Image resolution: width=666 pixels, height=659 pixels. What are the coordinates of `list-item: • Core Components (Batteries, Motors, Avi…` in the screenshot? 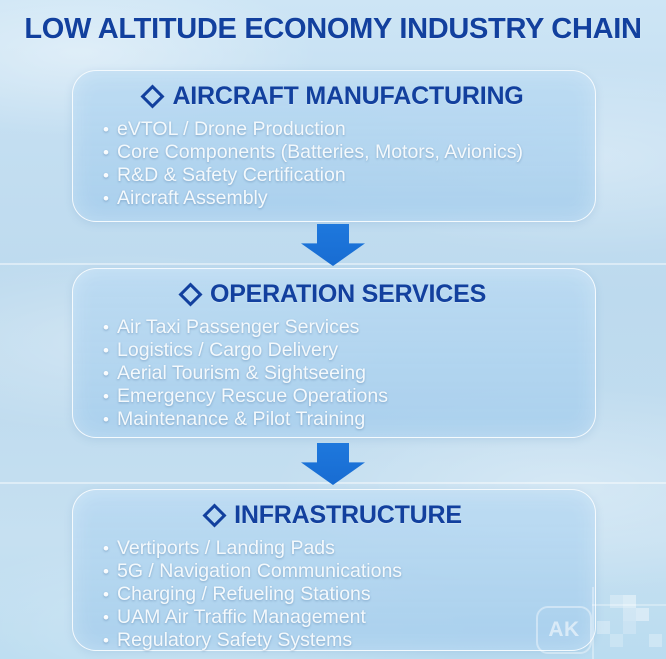 It's located at (340, 152).